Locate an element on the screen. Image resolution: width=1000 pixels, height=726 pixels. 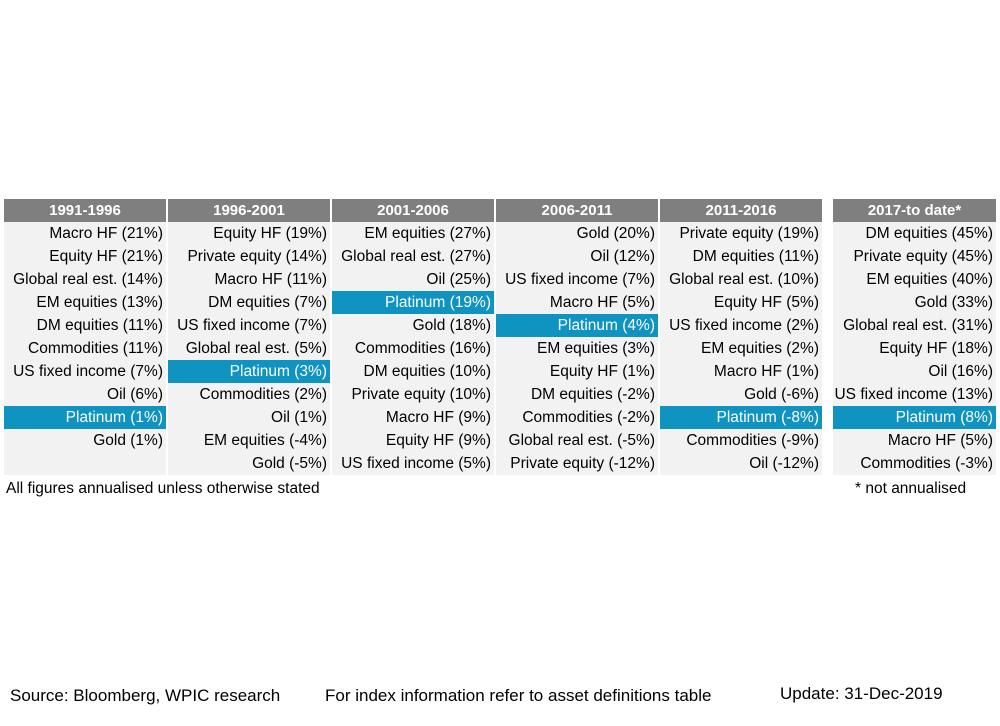
asset-cell: Macro HF (21%) is located at coordinates (85, 233).